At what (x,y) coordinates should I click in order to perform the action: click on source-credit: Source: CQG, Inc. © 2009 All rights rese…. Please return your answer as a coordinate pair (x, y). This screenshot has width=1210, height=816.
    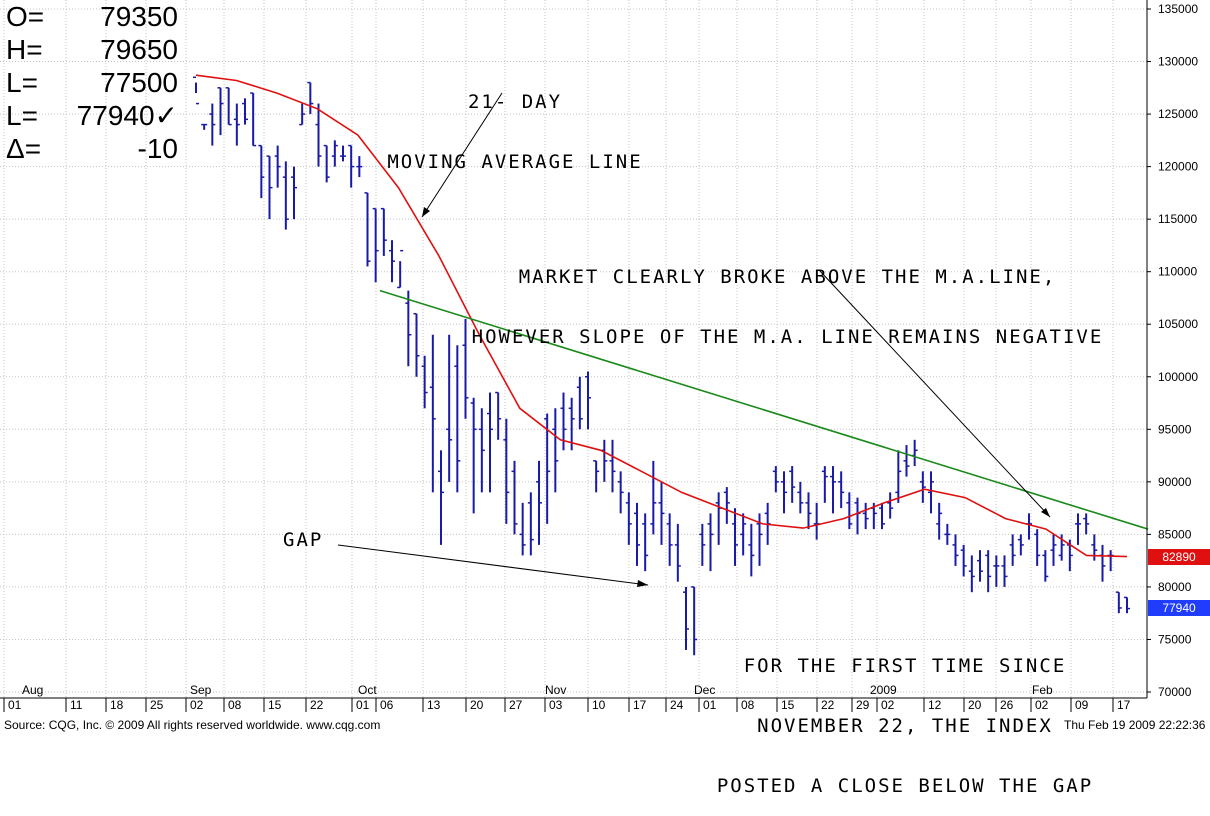
    Looking at the image, I should click on (192, 725).